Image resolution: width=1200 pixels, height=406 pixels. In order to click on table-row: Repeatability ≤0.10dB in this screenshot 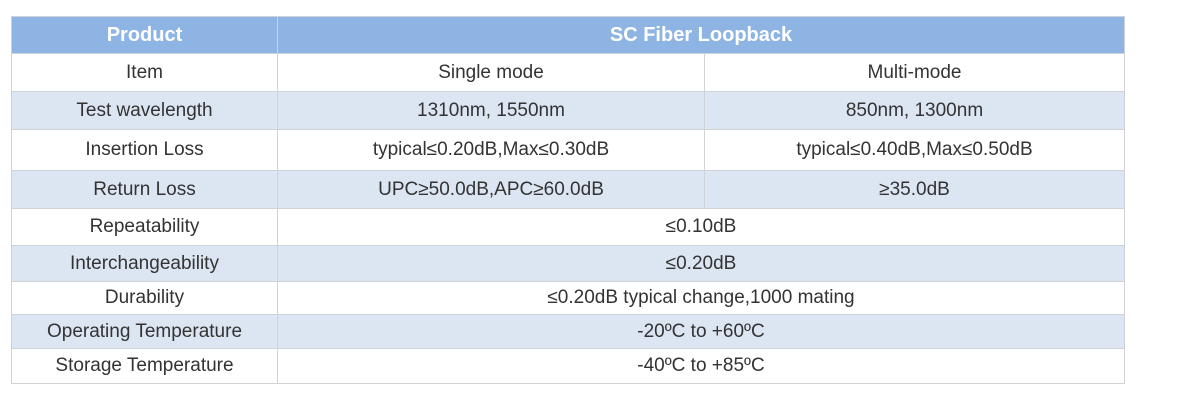, I will do `click(568, 227)`.